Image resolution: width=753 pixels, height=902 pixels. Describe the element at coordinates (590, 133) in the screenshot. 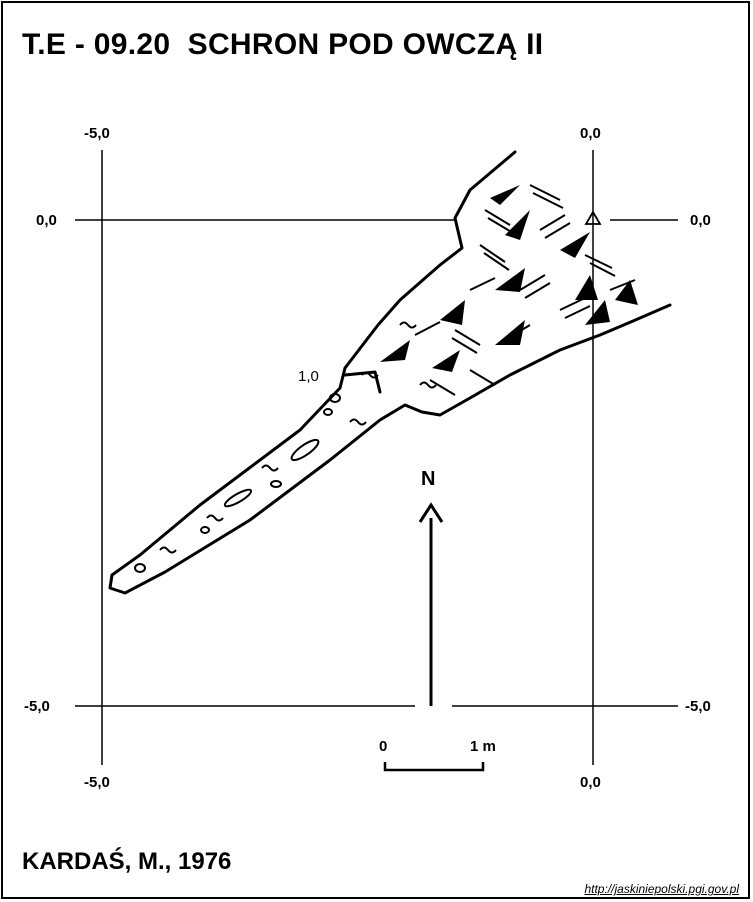

I see `grid-label-top-right: 0,0` at that location.